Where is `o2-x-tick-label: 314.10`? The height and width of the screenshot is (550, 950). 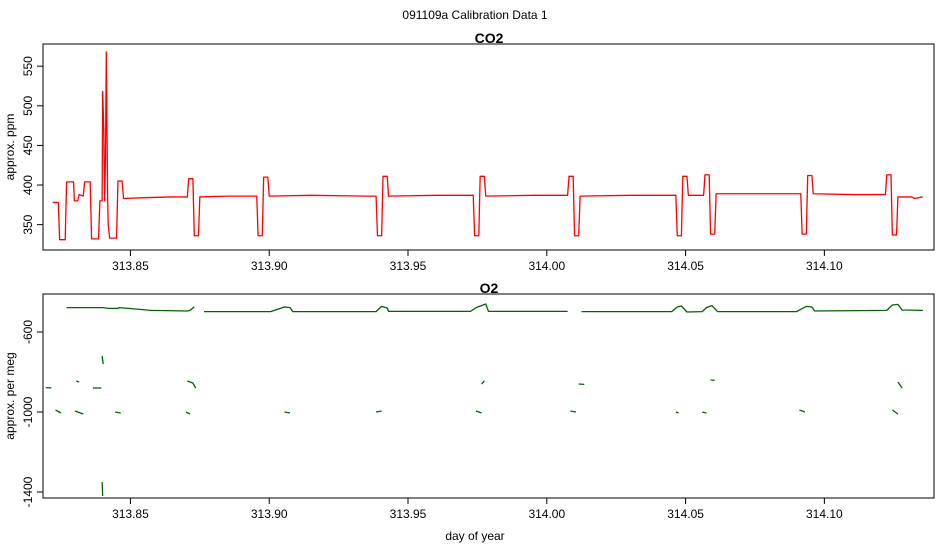 o2-x-tick-label: 314.10 is located at coordinates (824, 514).